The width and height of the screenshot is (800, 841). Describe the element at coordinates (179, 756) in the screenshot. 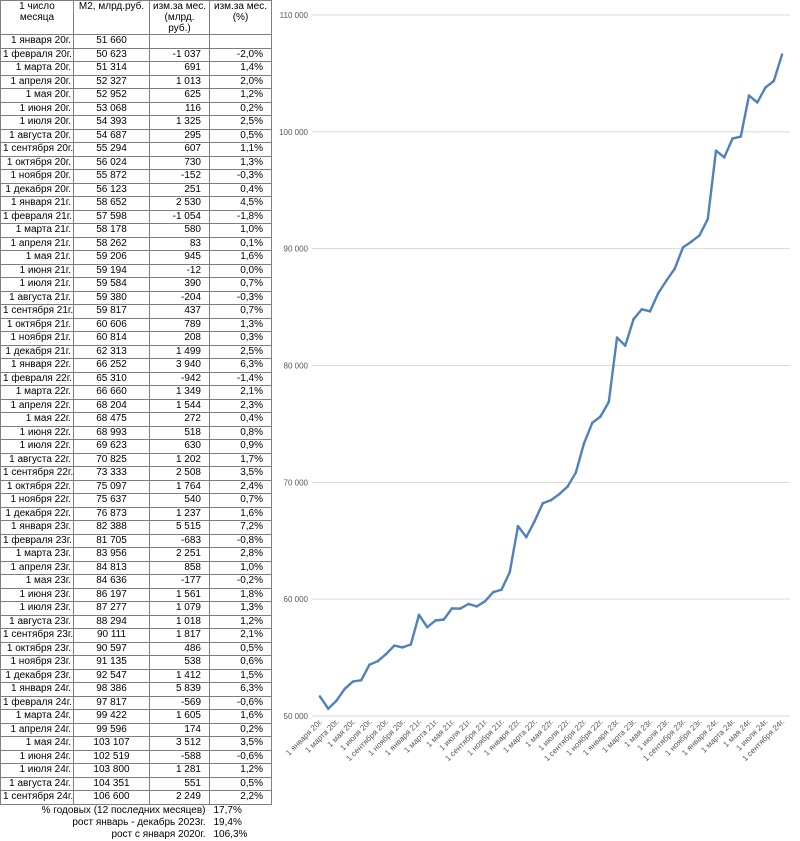

I see `cell-change-abs: -588` at that location.